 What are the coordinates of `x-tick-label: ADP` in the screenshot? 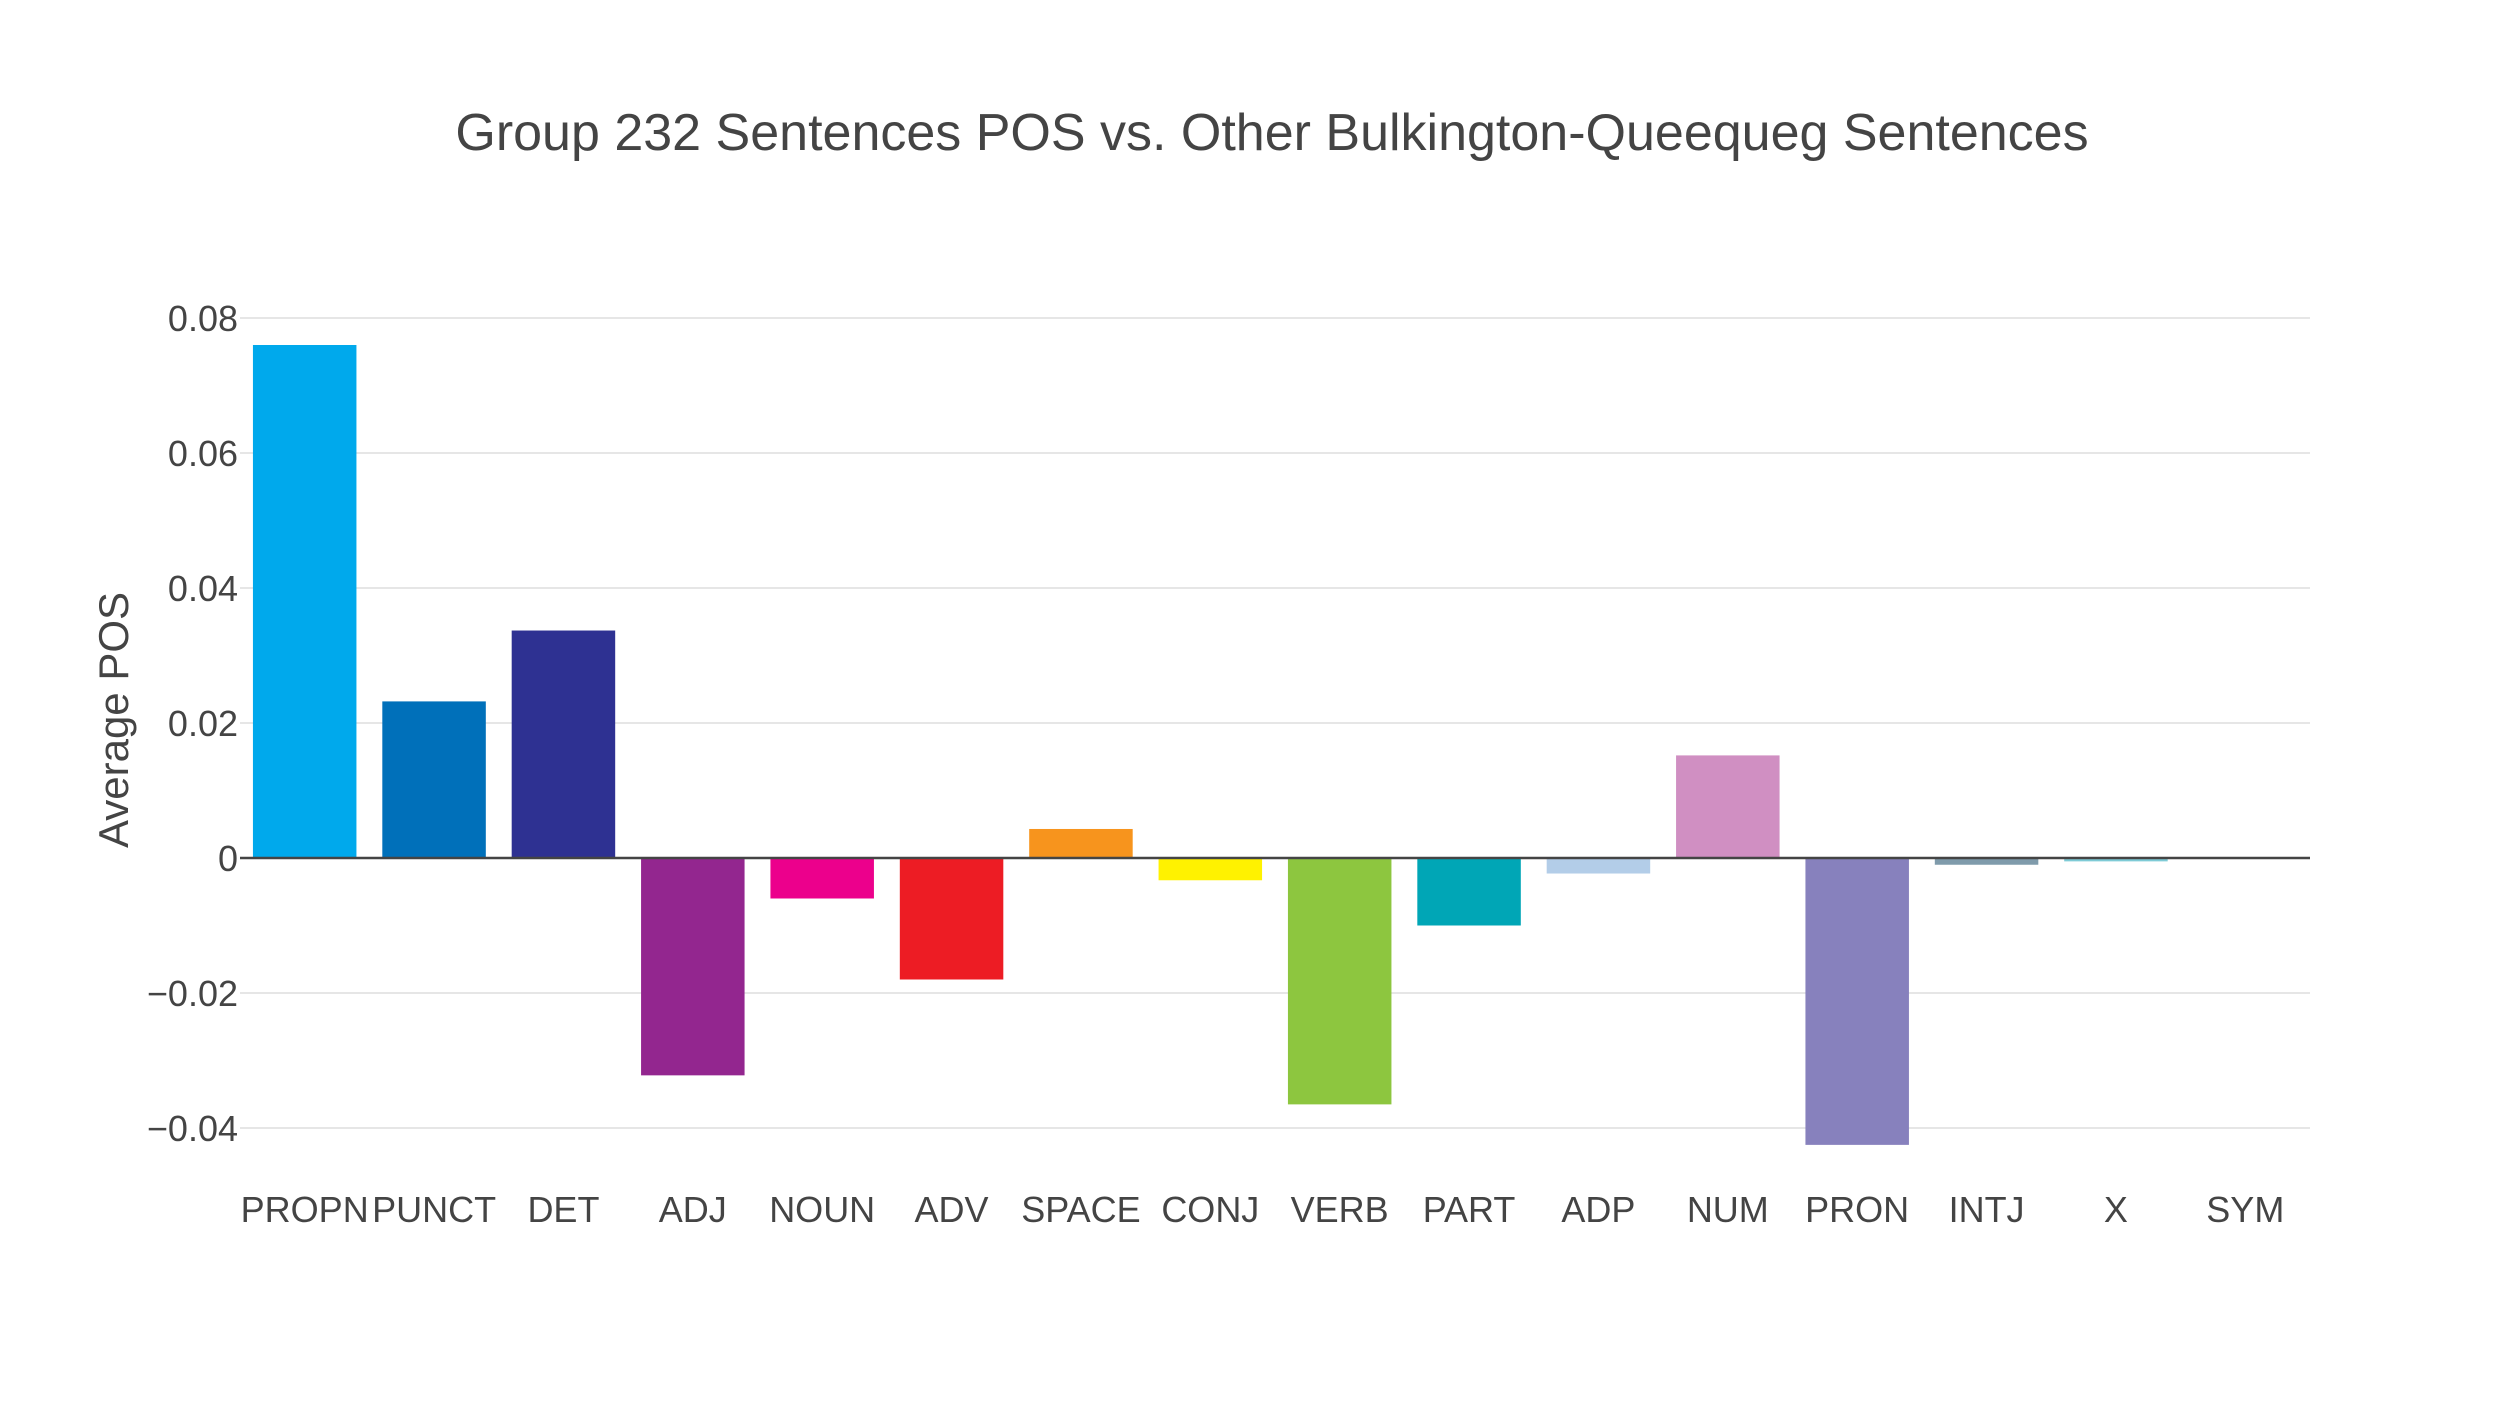 It's located at (1598, 1209).